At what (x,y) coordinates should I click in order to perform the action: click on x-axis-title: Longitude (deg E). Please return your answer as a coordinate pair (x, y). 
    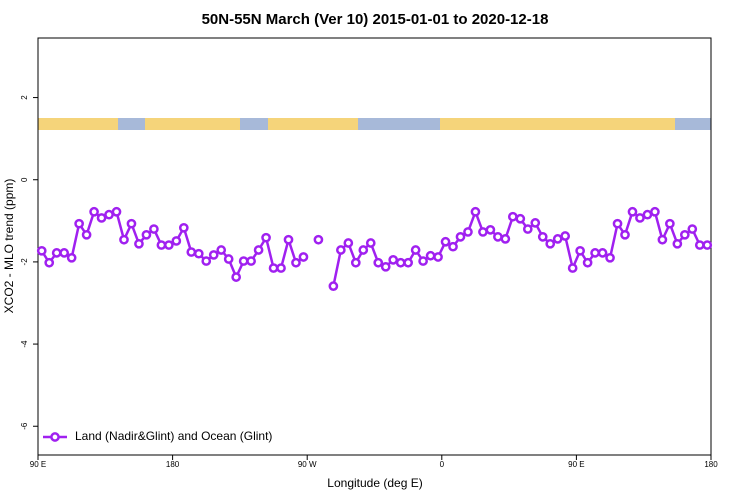
    Looking at the image, I should click on (374, 483).